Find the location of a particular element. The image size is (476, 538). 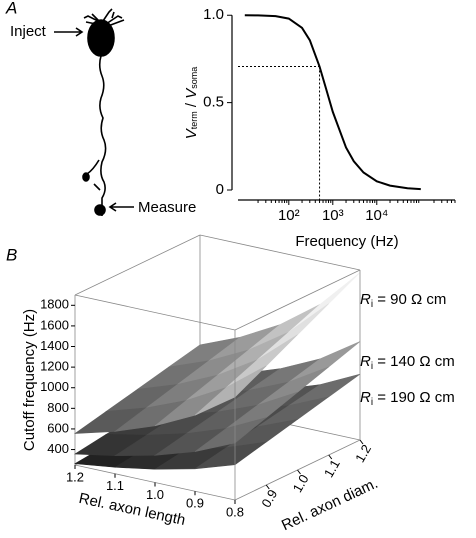

x-tick-label: 0.8 is located at coordinates (235, 511).